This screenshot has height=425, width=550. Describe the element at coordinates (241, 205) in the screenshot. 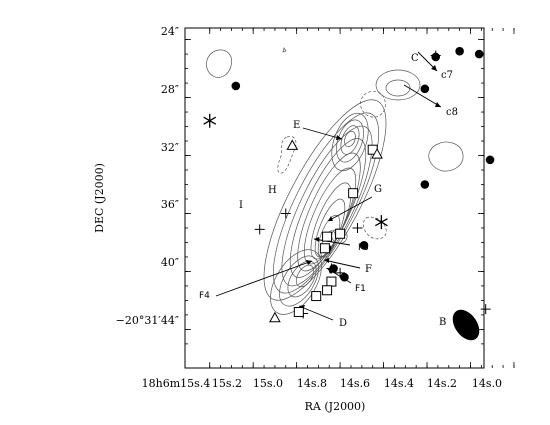

I see `label-i: I` at that location.